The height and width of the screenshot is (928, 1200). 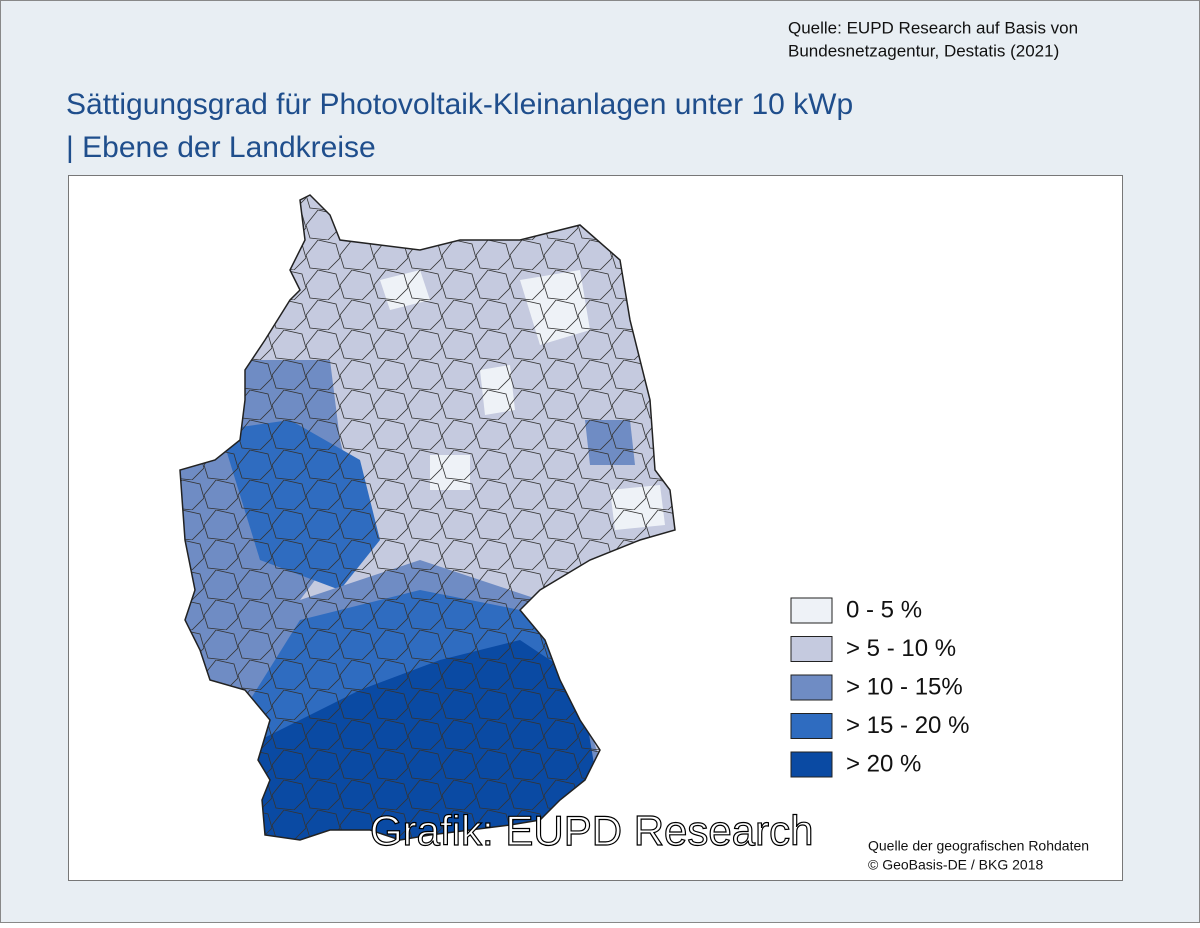 I want to click on source-text: Bundesnetzagentur, Destatis (2021), so click(x=923, y=50).